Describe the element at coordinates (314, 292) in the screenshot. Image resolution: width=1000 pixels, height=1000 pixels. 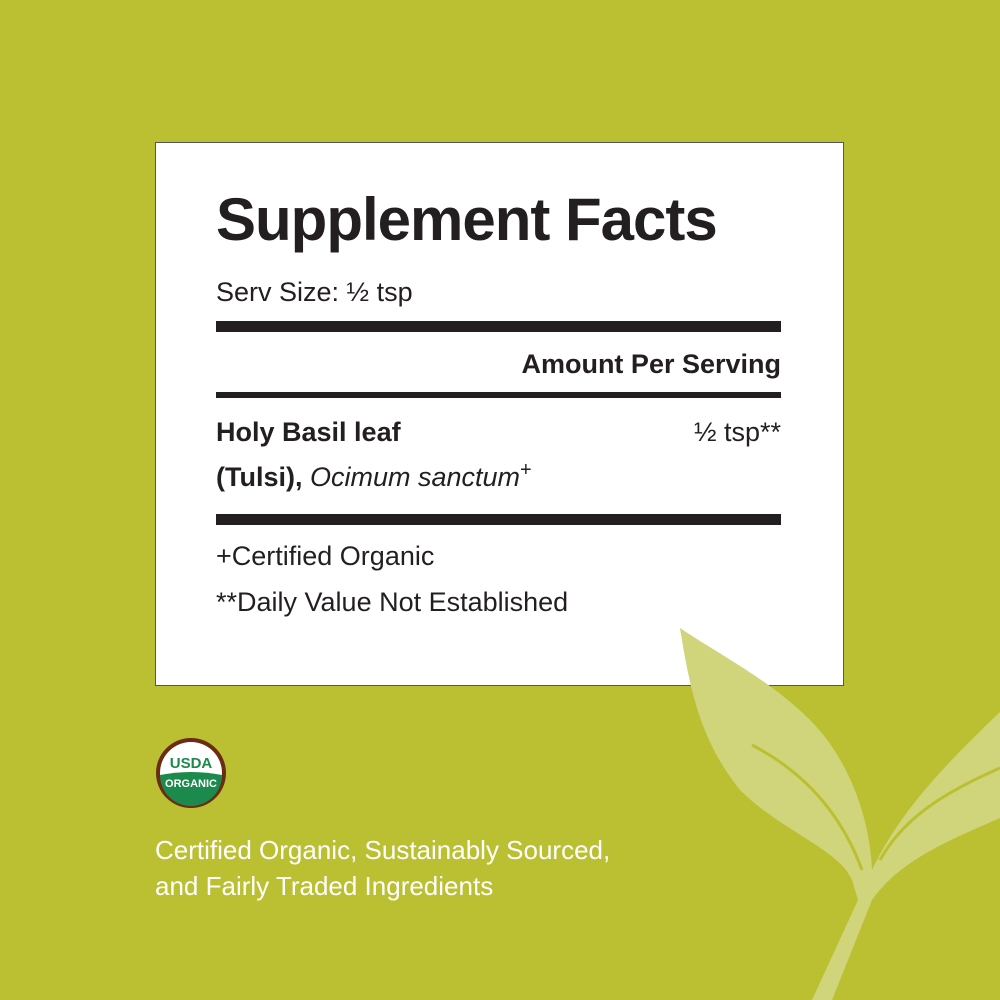
I see `serving-size: Serv Size: ½ tsp` at that location.